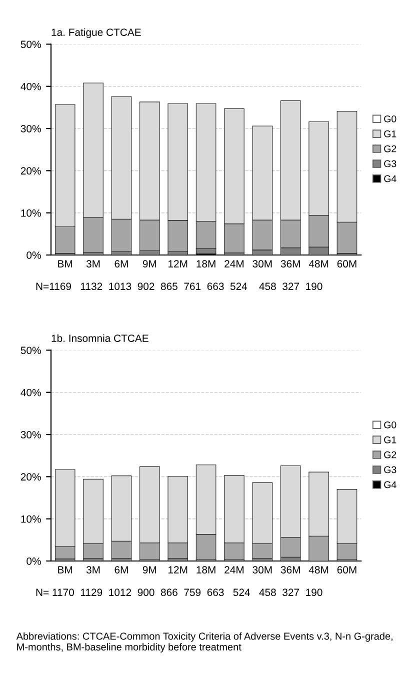 This screenshot has width=408, height=680. I want to click on text: Abbreviations: CTCAE-Common Toxicity Criteria of Adverse Events v.3, N-n G-grade, M-months, BM-baseline morbidity before treatment, so click(204, 642).